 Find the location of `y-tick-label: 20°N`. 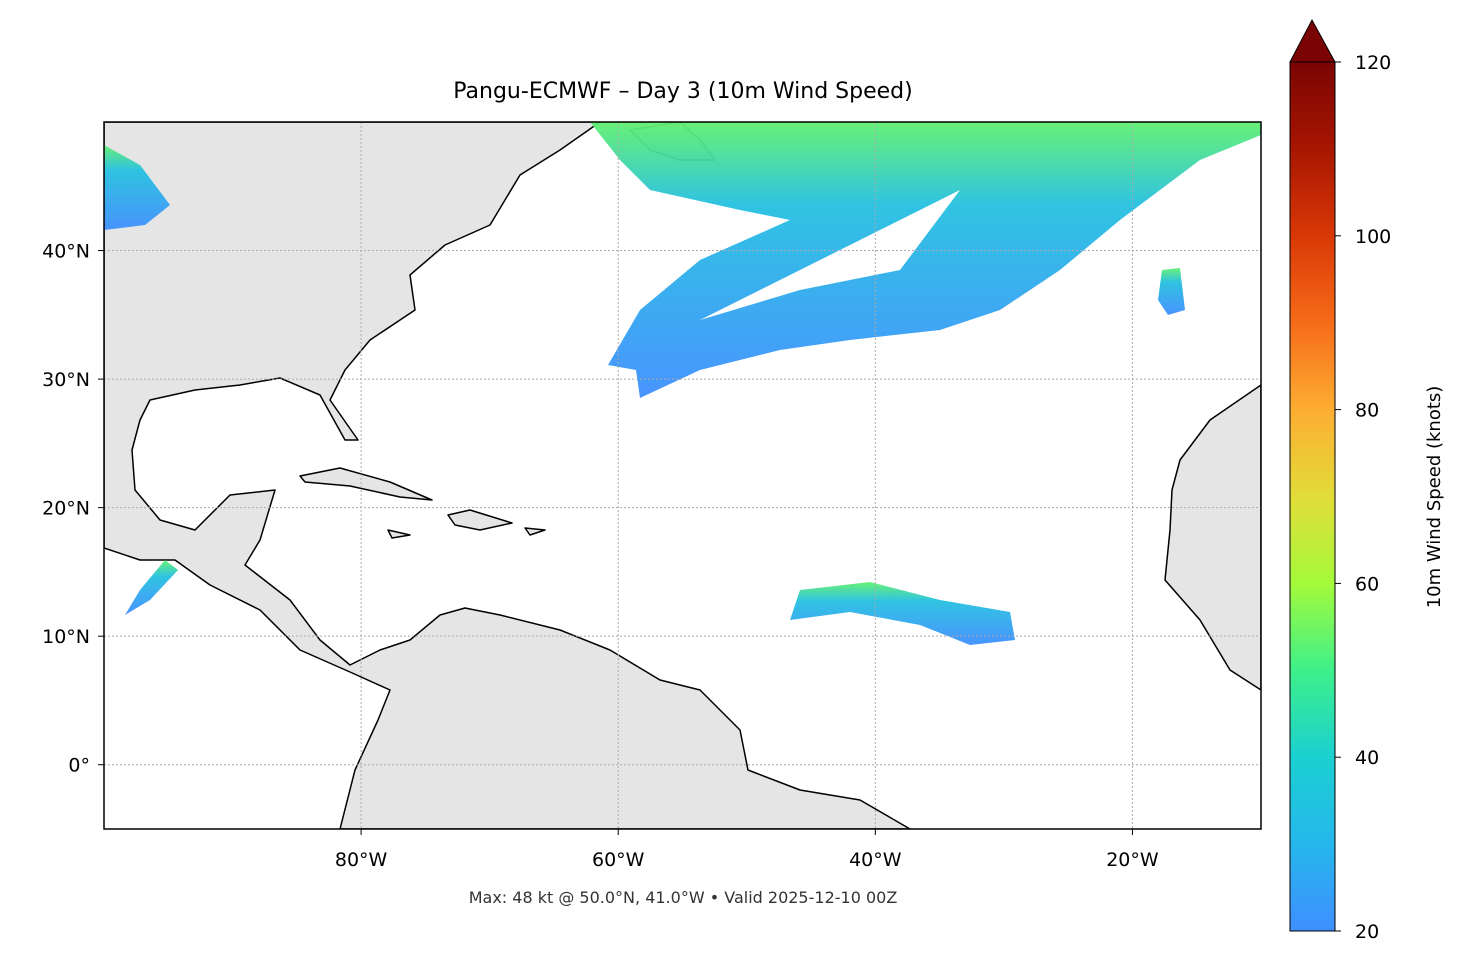

y-tick-label: 20°N is located at coordinates (66, 509).